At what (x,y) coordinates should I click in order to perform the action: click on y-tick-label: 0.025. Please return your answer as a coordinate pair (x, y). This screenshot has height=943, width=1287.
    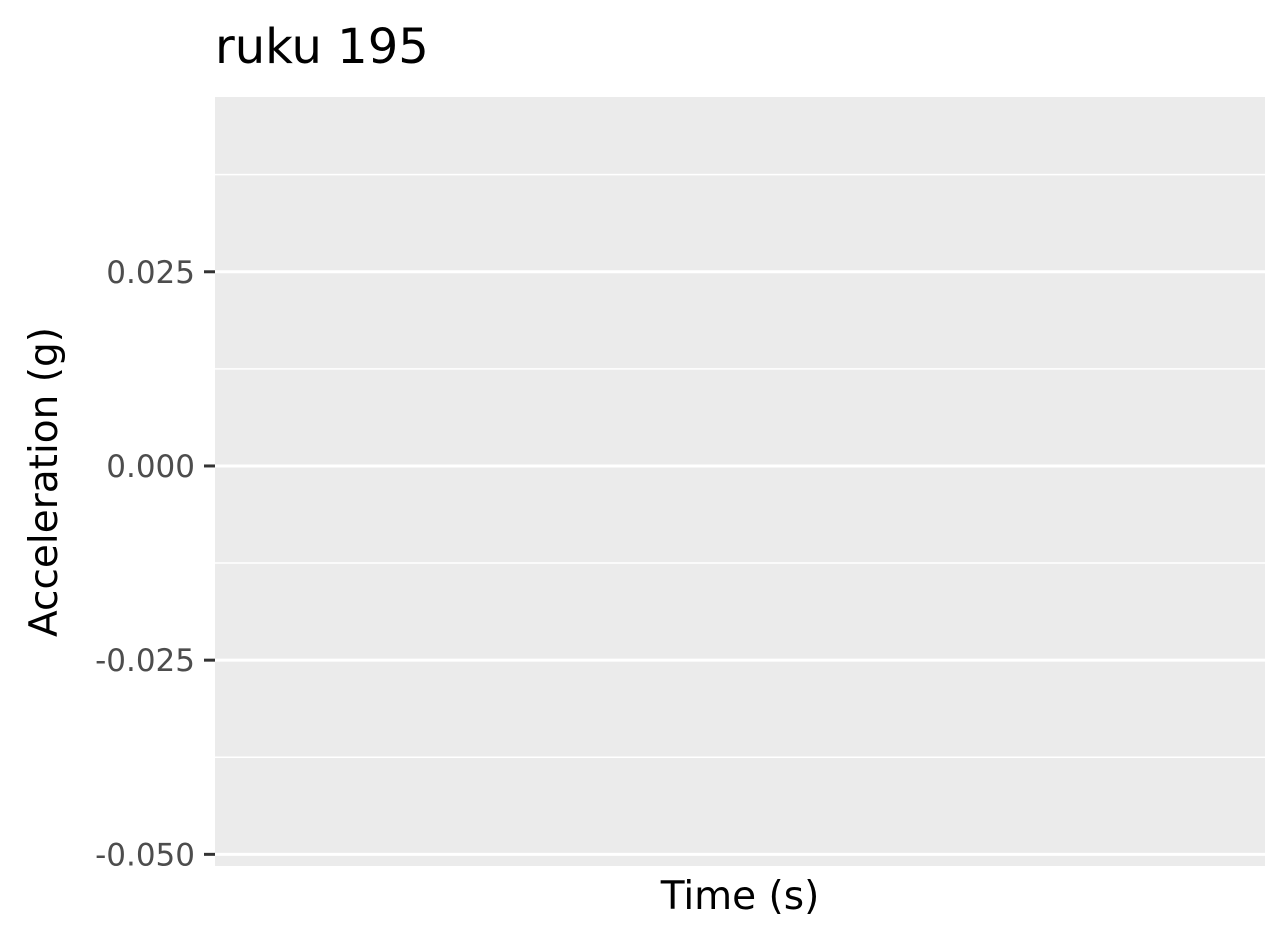
    Looking at the image, I should click on (150, 273).